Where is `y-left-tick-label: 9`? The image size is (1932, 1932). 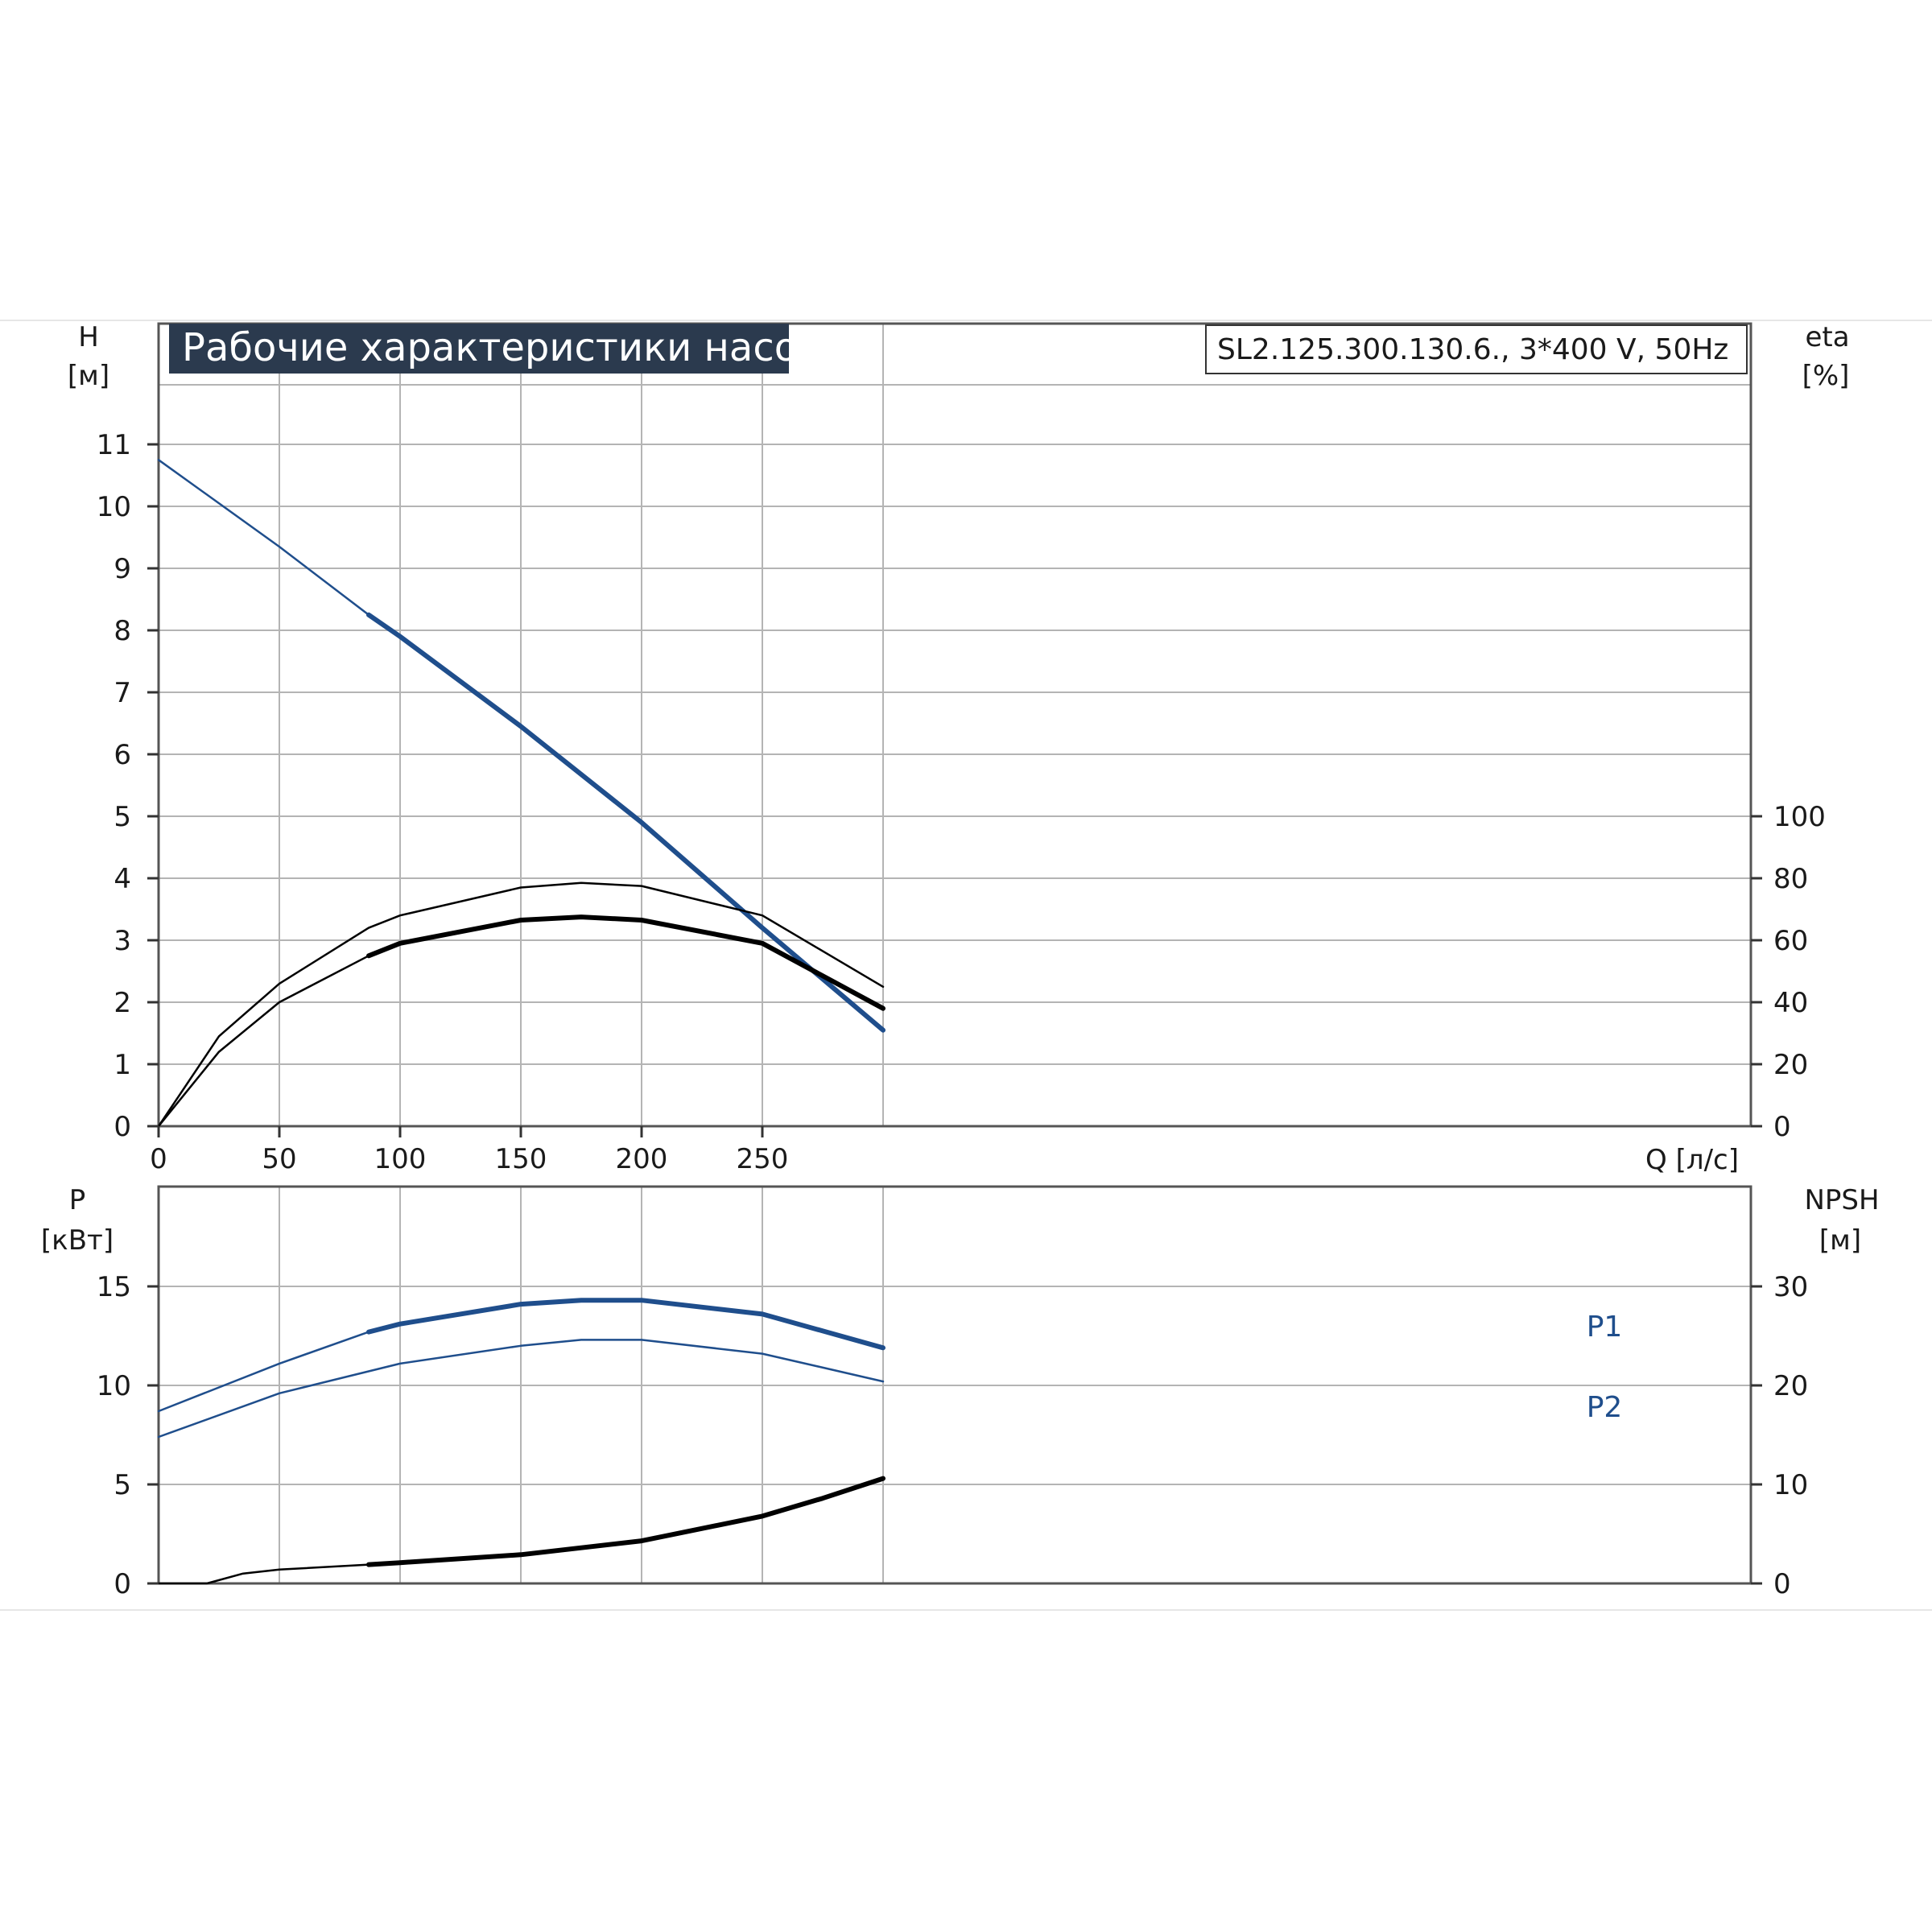
y-left-tick-label: 9 is located at coordinates (122, 569).